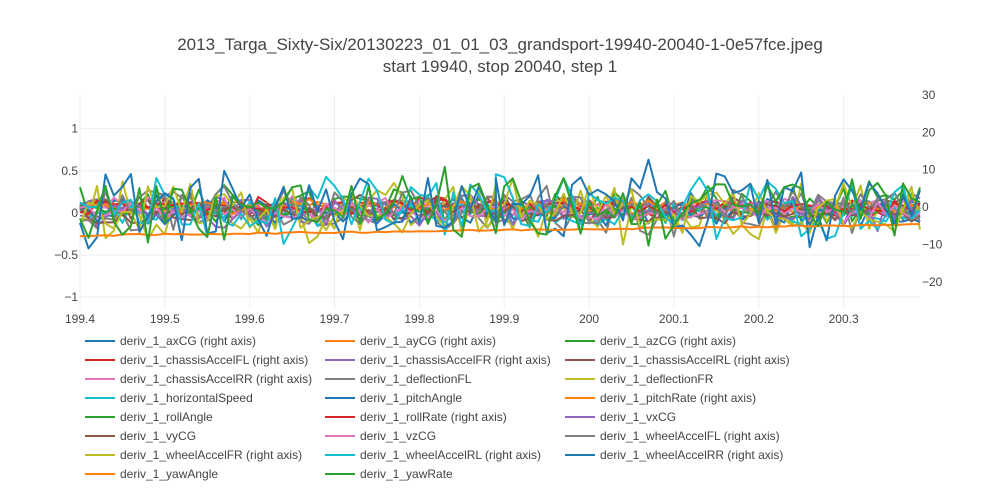 The height and width of the screenshot is (500, 1000). Describe the element at coordinates (428, 341) in the screenshot. I see `legend-label: deriv_1_ayCG (right axis)` at that location.